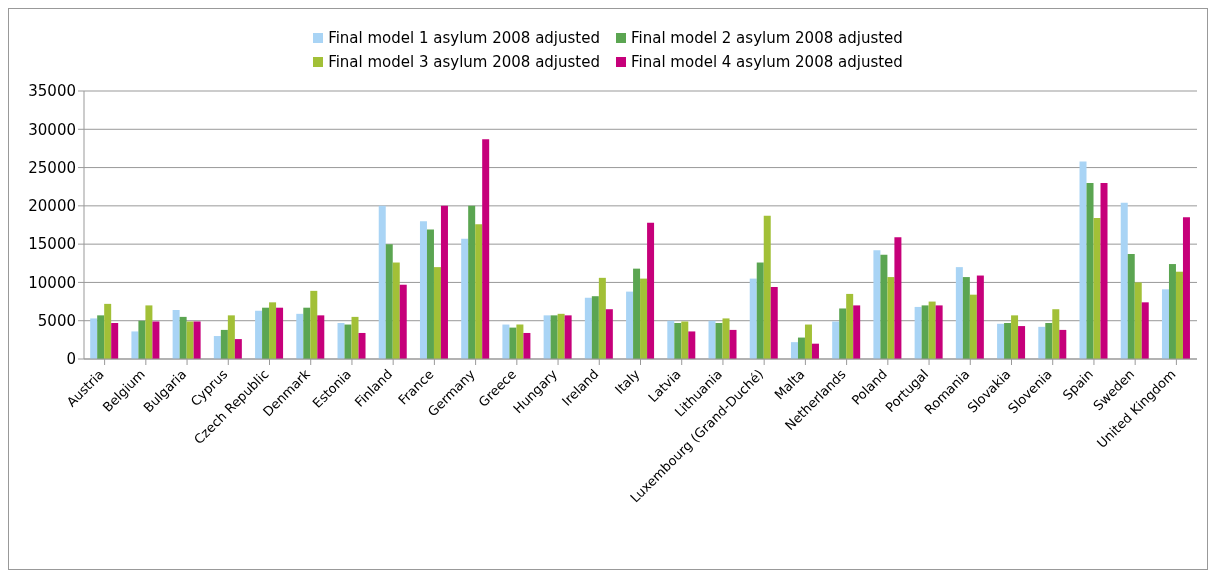 The height and width of the screenshot is (580, 1218). Describe the element at coordinates (52, 167) in the screenshot. I see `y-tick-label: 25000` at that location.